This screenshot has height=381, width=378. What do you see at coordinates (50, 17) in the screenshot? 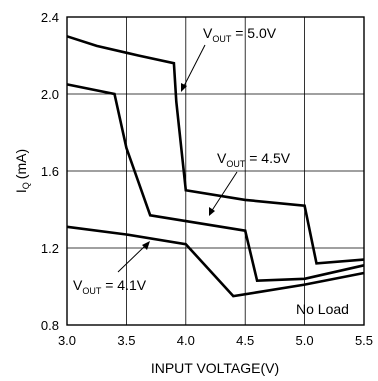
I see `y-tick-label: 2.4` at bounding box center [50, 17].